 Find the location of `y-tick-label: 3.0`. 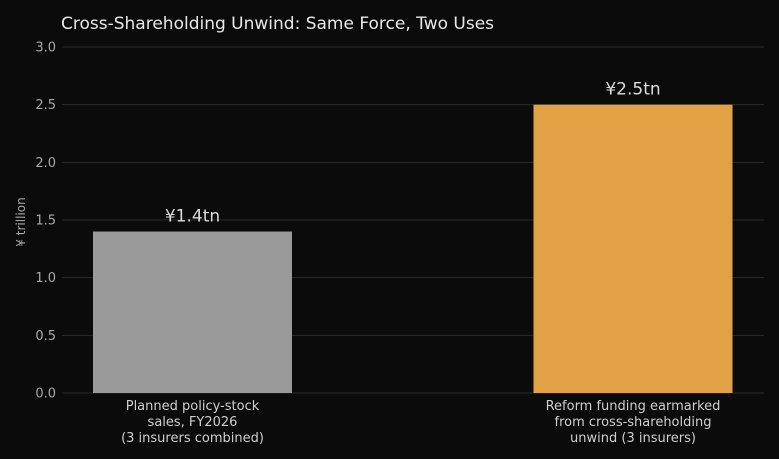

y-tick-label: 3.0 is located at coordinates (45, 48).